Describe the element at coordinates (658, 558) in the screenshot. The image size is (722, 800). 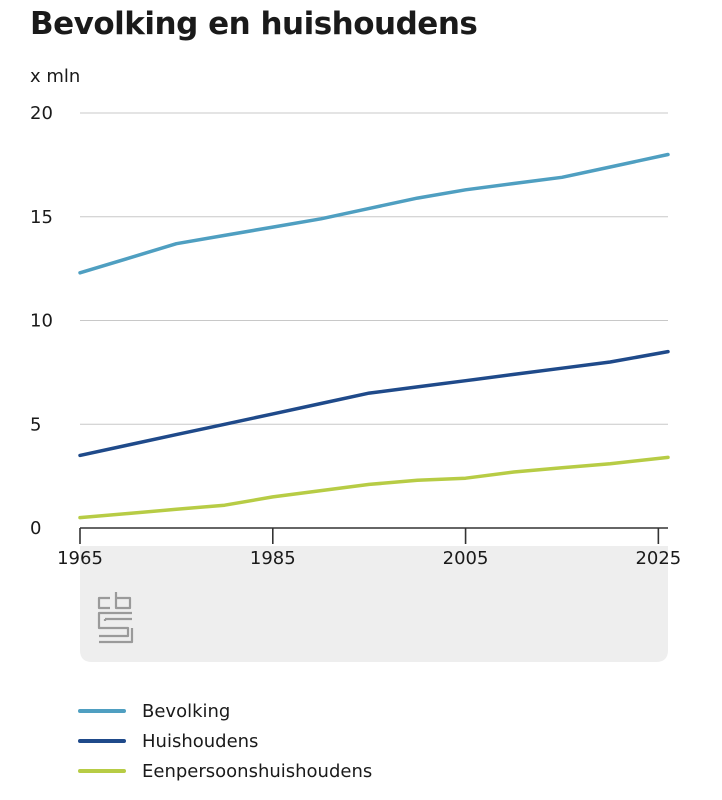
I see `x-tick-label: 2025` at that location.